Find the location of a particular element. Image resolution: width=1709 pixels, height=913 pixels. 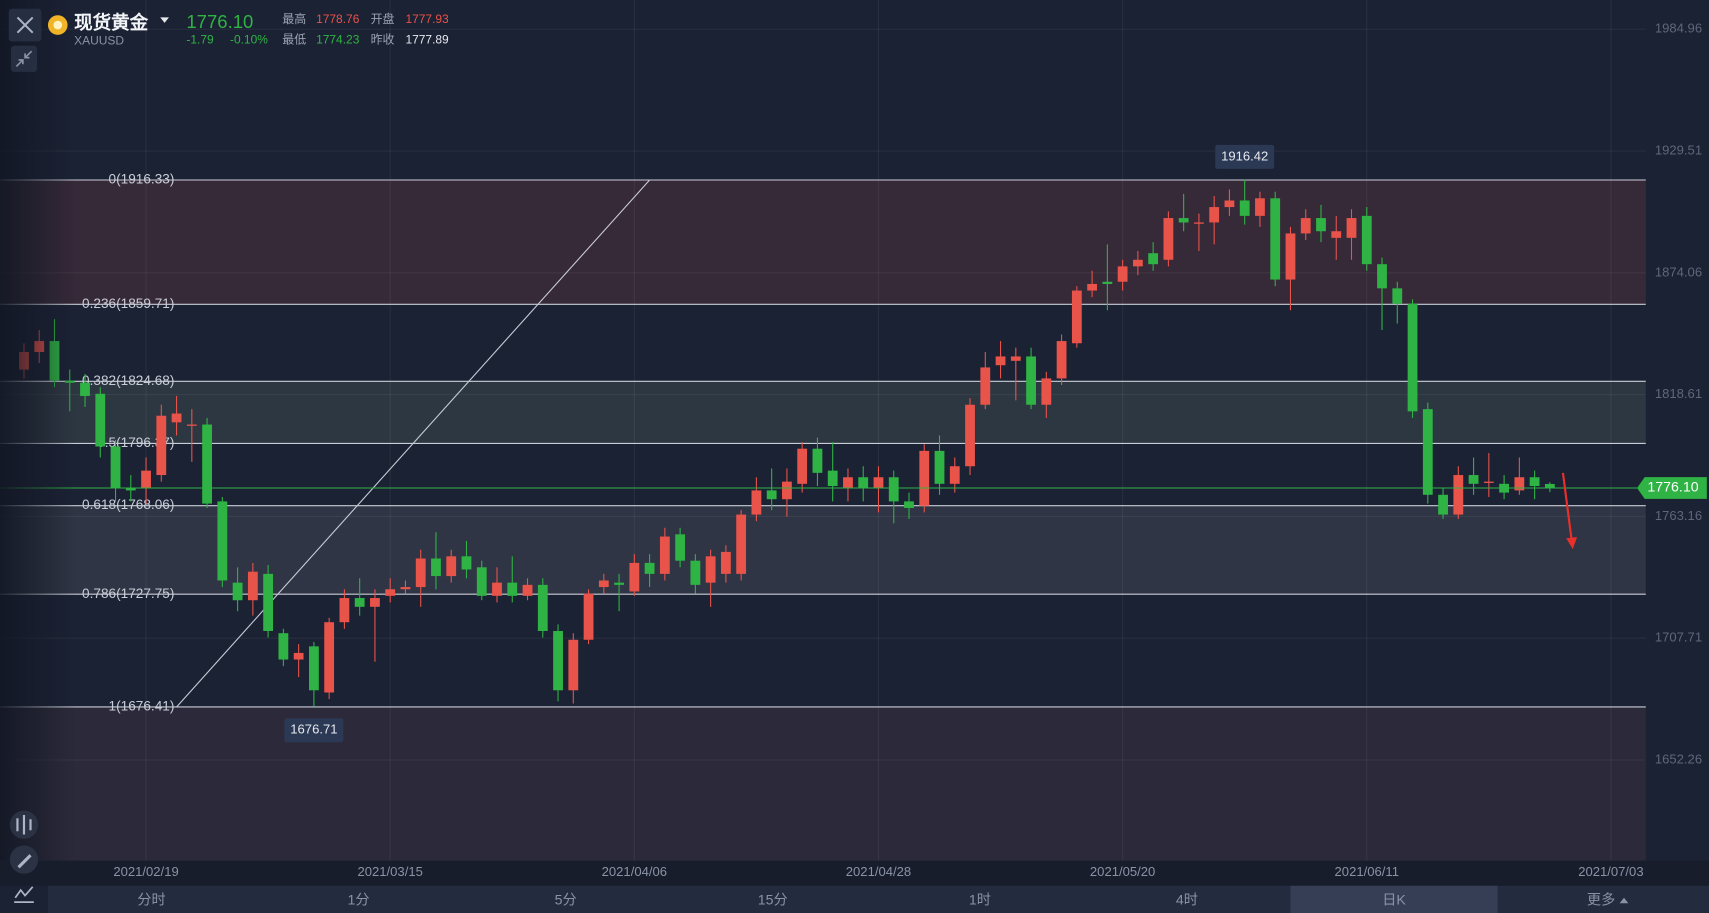

period-label: 4时 is located at coordinates (1187, 901).